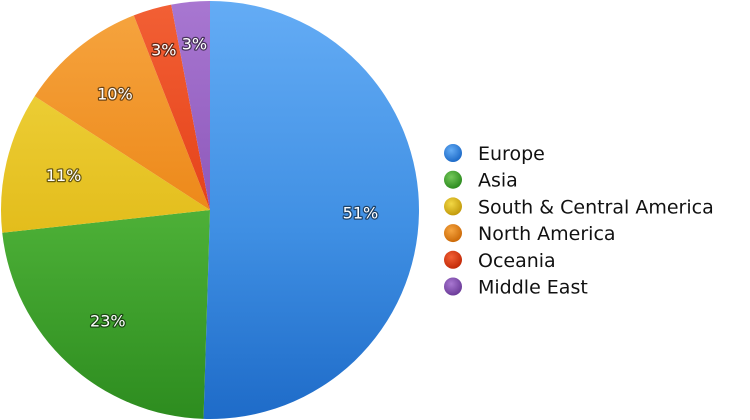 Image resolution: width=750 pixels, height=420 pixels. I want to click on legend-swatch-europe, so click(453, 153).